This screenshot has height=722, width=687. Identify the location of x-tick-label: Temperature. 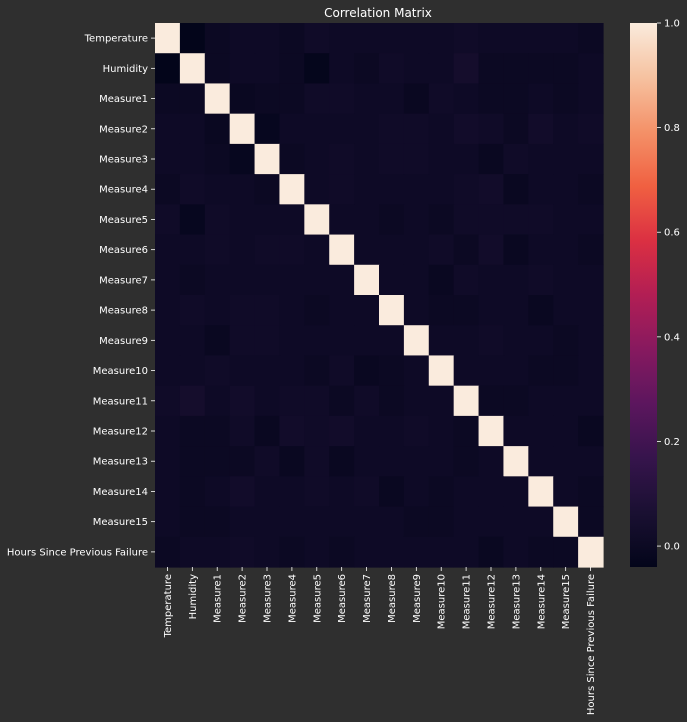
(168, 606).